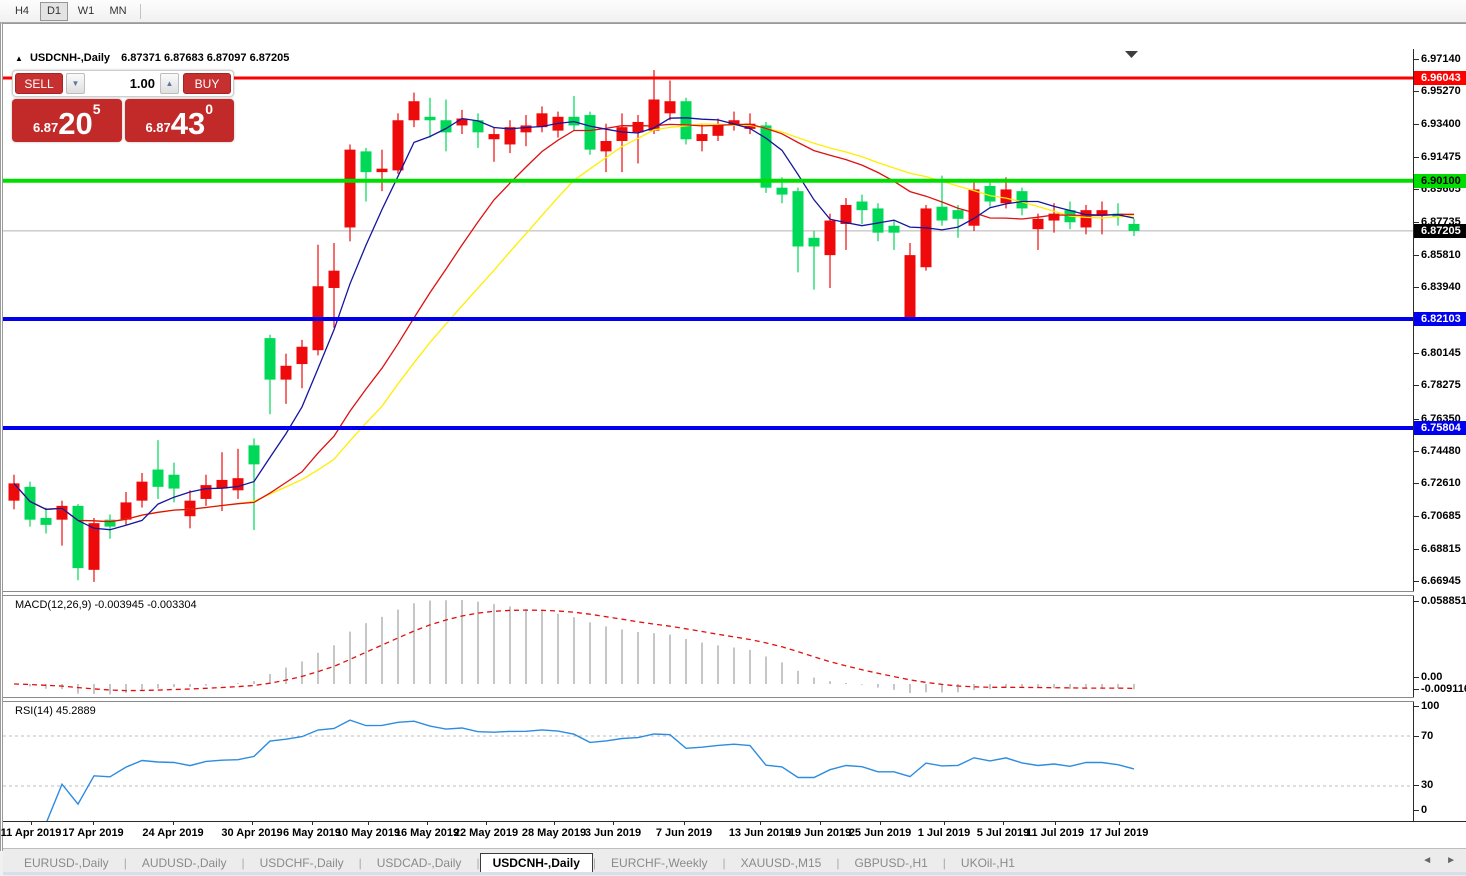  Describe the element at coordinates (1437, 548) in the screenshot. I see `price-axis-label: 6.68815` at that location.